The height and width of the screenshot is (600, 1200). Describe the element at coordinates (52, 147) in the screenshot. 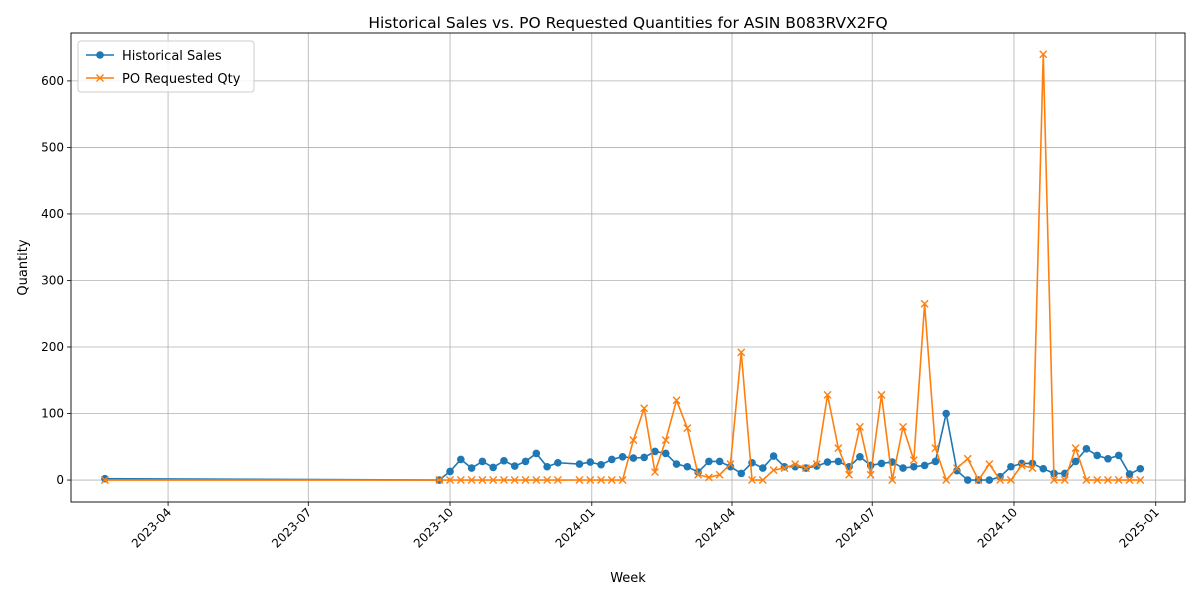

I see `y-tick-label: 500` at that location.